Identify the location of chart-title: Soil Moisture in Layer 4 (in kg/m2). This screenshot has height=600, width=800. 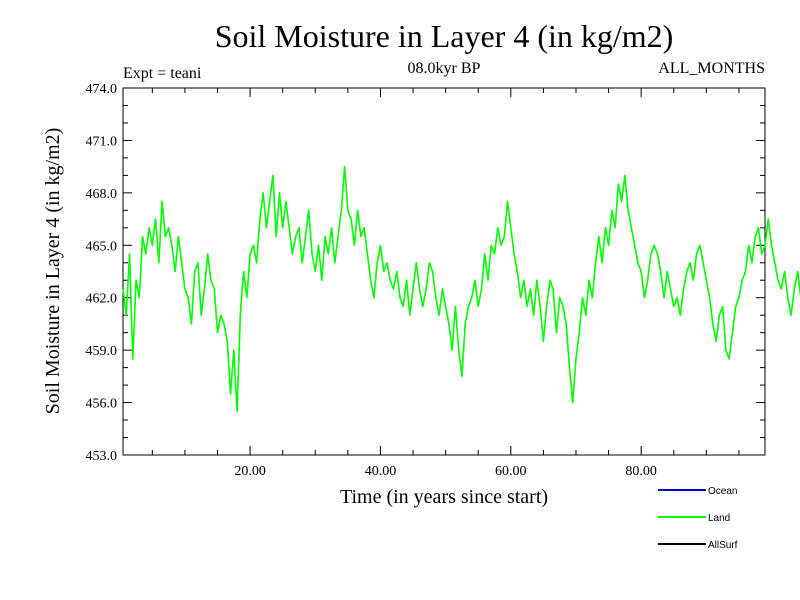
(444, 36).